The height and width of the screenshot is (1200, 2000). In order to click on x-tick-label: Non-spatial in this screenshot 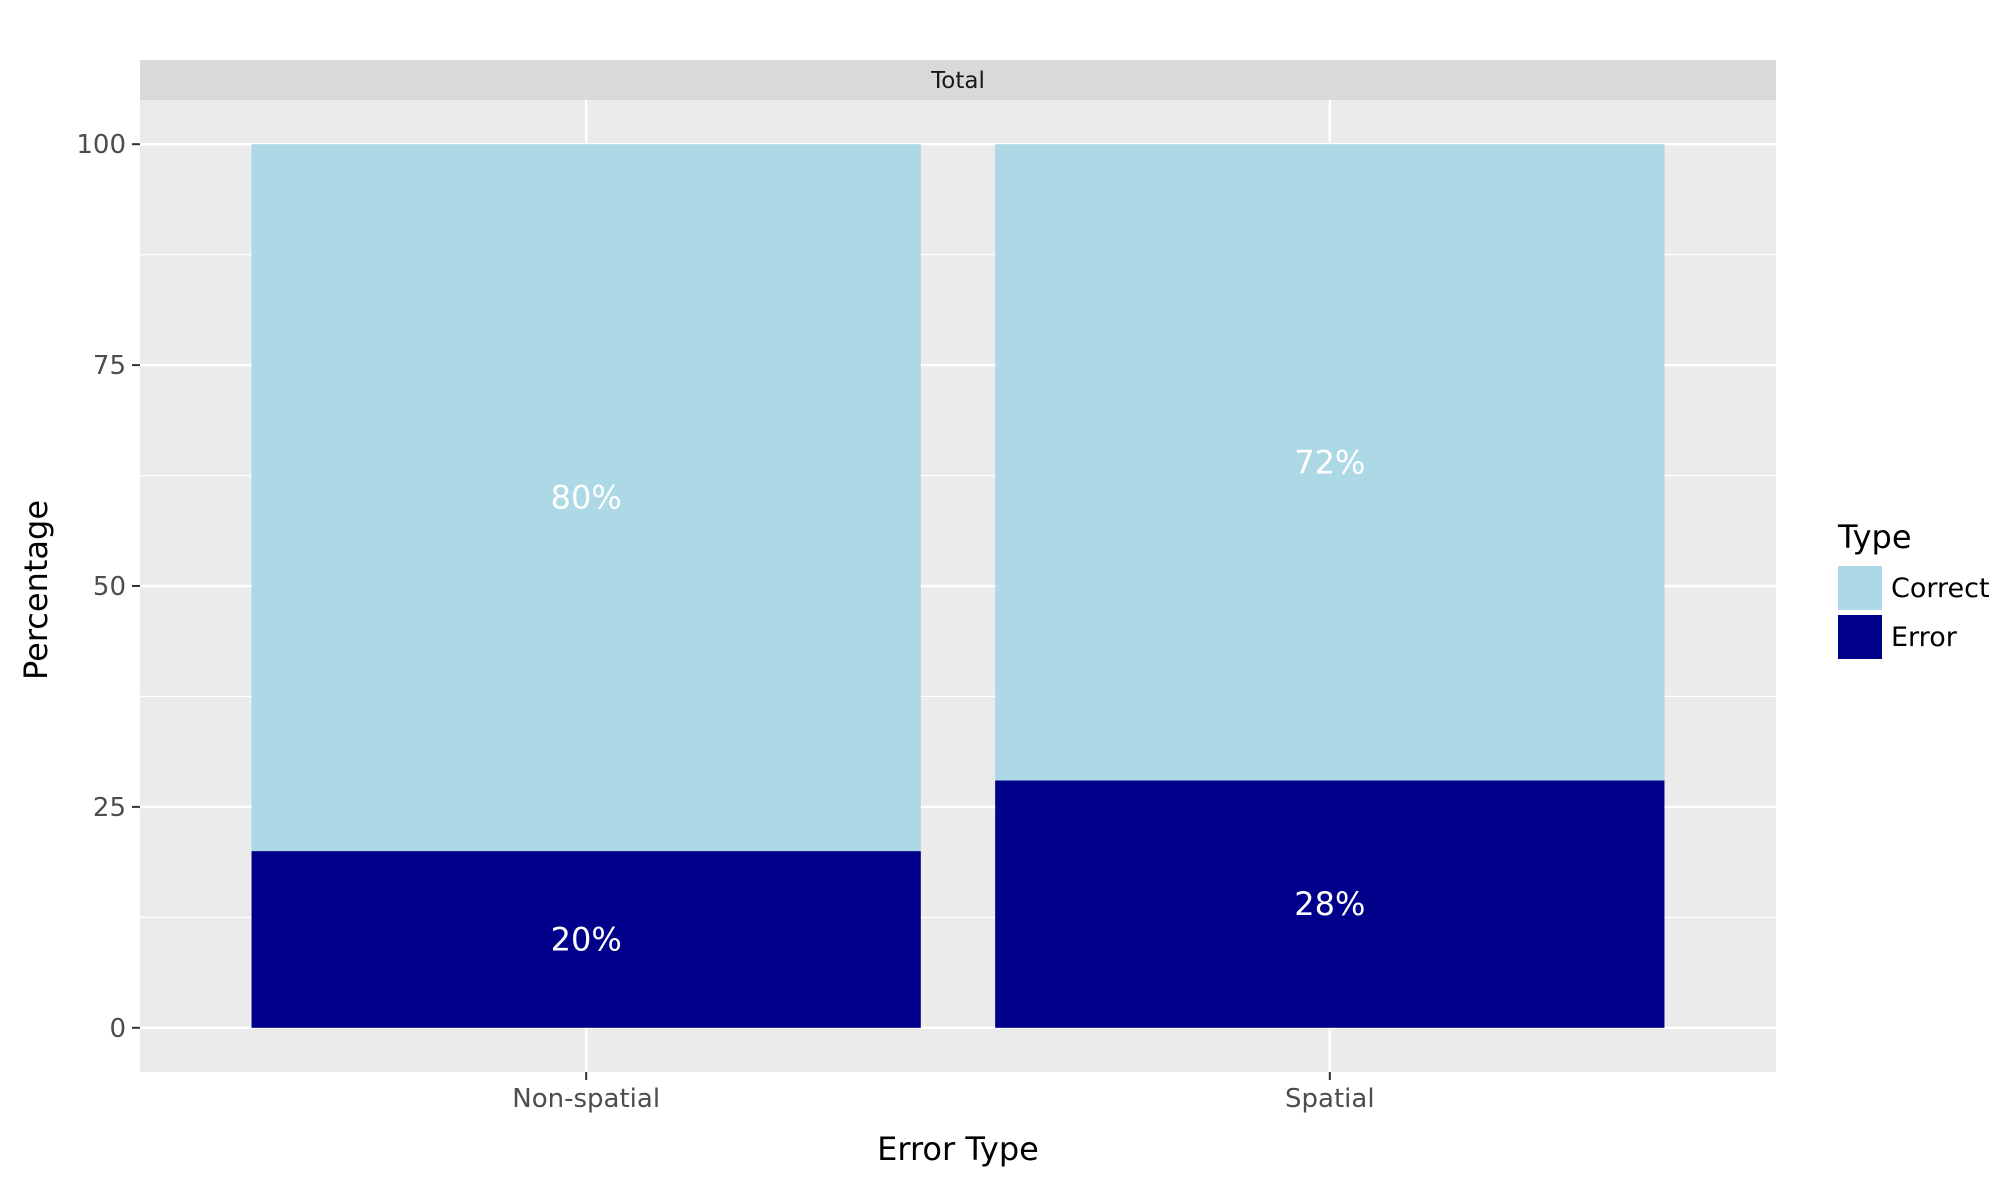, I will do `click(586, 1099)`.